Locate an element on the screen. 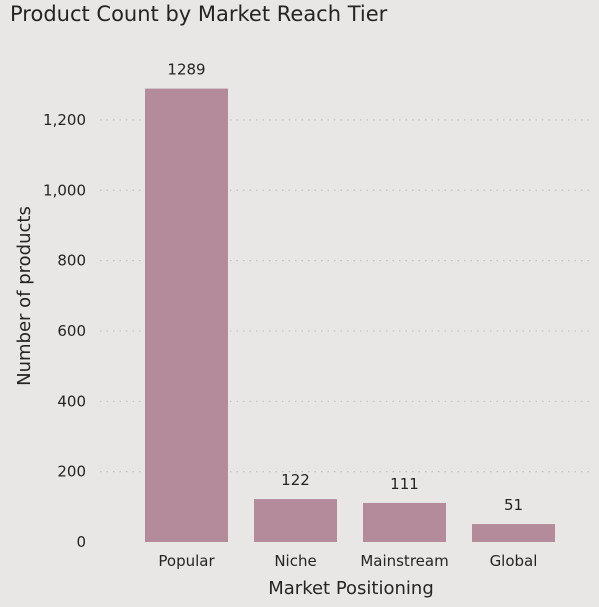 This screenshot has height=607, width=599. x-axis-title: Market Positioning is located at coordinates (351, 588).